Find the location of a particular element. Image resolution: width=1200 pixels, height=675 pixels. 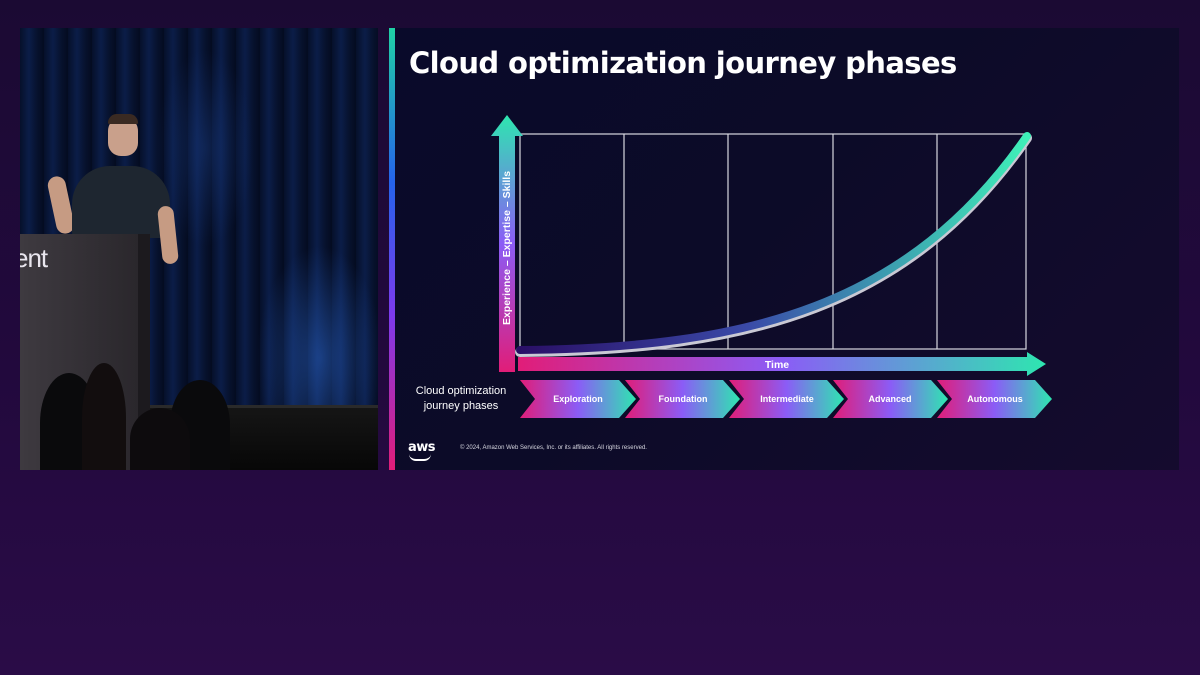

y-axis-arrow is located at coordinates (507, 243).